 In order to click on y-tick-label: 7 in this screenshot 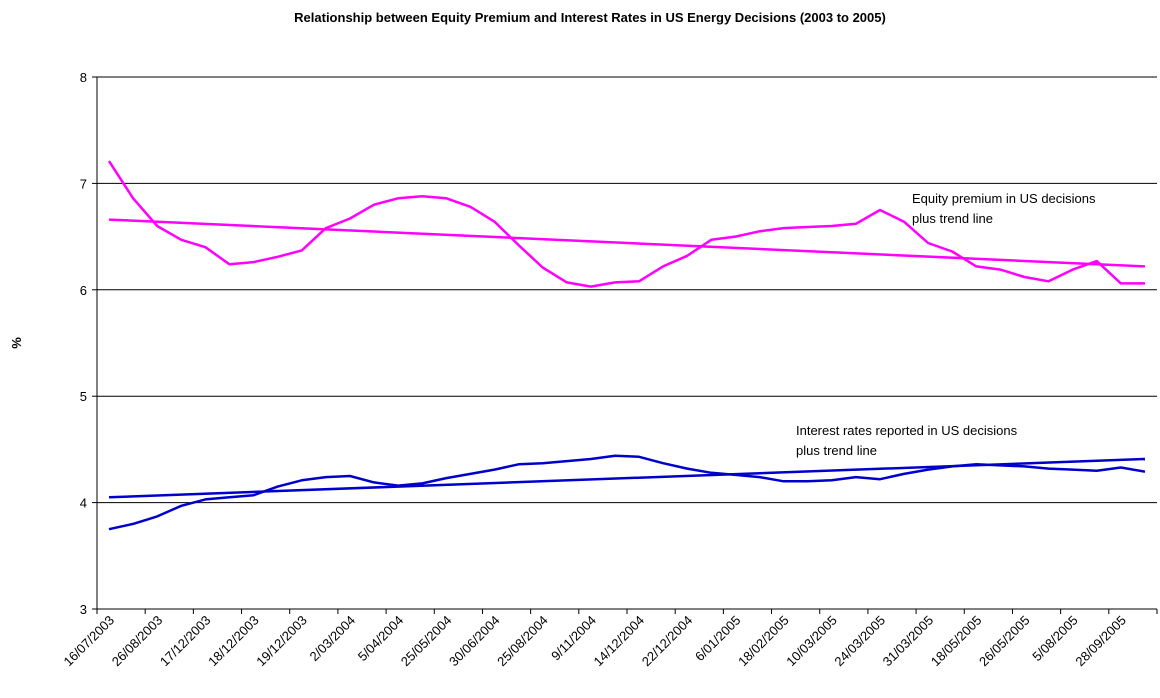, I will do `click(83, 183)`.